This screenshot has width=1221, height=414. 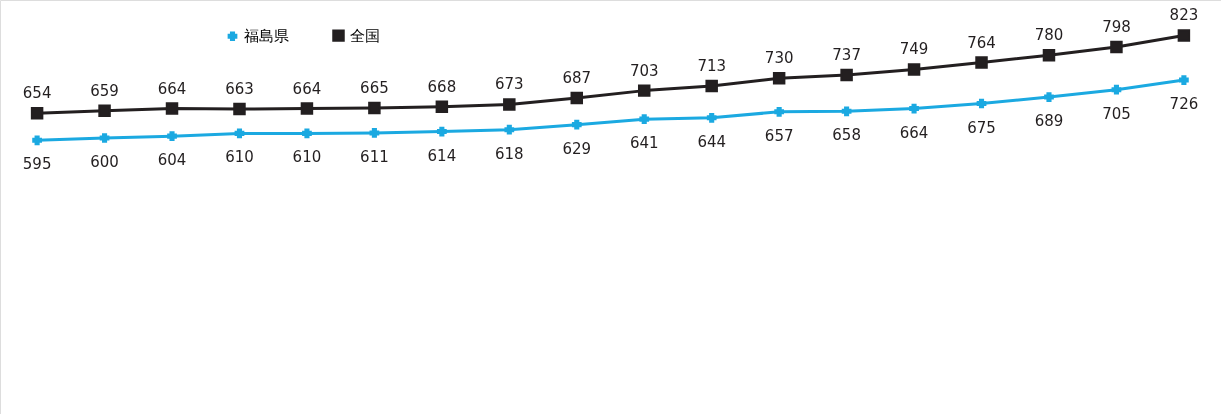 I want to click on data-label: 644, so click(x=712, y=141).